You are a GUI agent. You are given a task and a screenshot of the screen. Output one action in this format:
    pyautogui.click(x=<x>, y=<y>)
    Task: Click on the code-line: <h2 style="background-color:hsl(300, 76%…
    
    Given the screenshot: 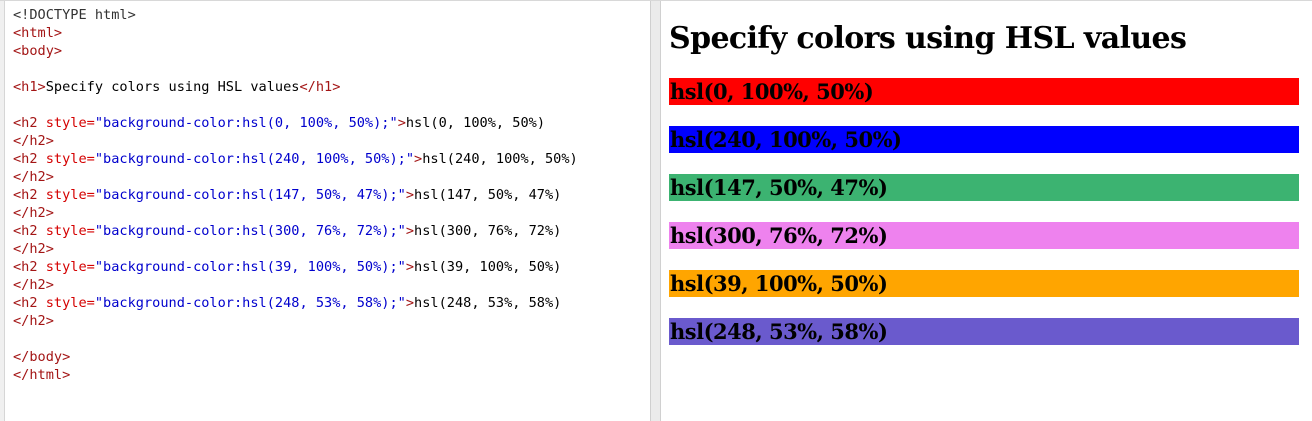 What is the action you would take?
    pyautogui.click(x=295, y=231)
    